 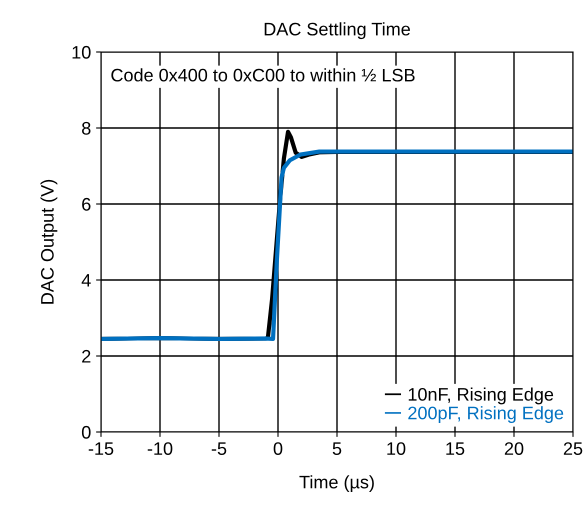 I want to click on x-tick-label: 15, so click(x=455, y=448).